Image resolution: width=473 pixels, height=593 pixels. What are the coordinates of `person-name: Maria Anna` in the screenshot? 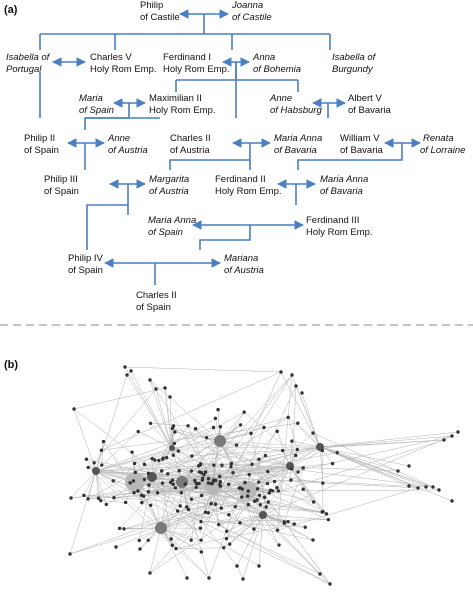 It's located at (344, 179).